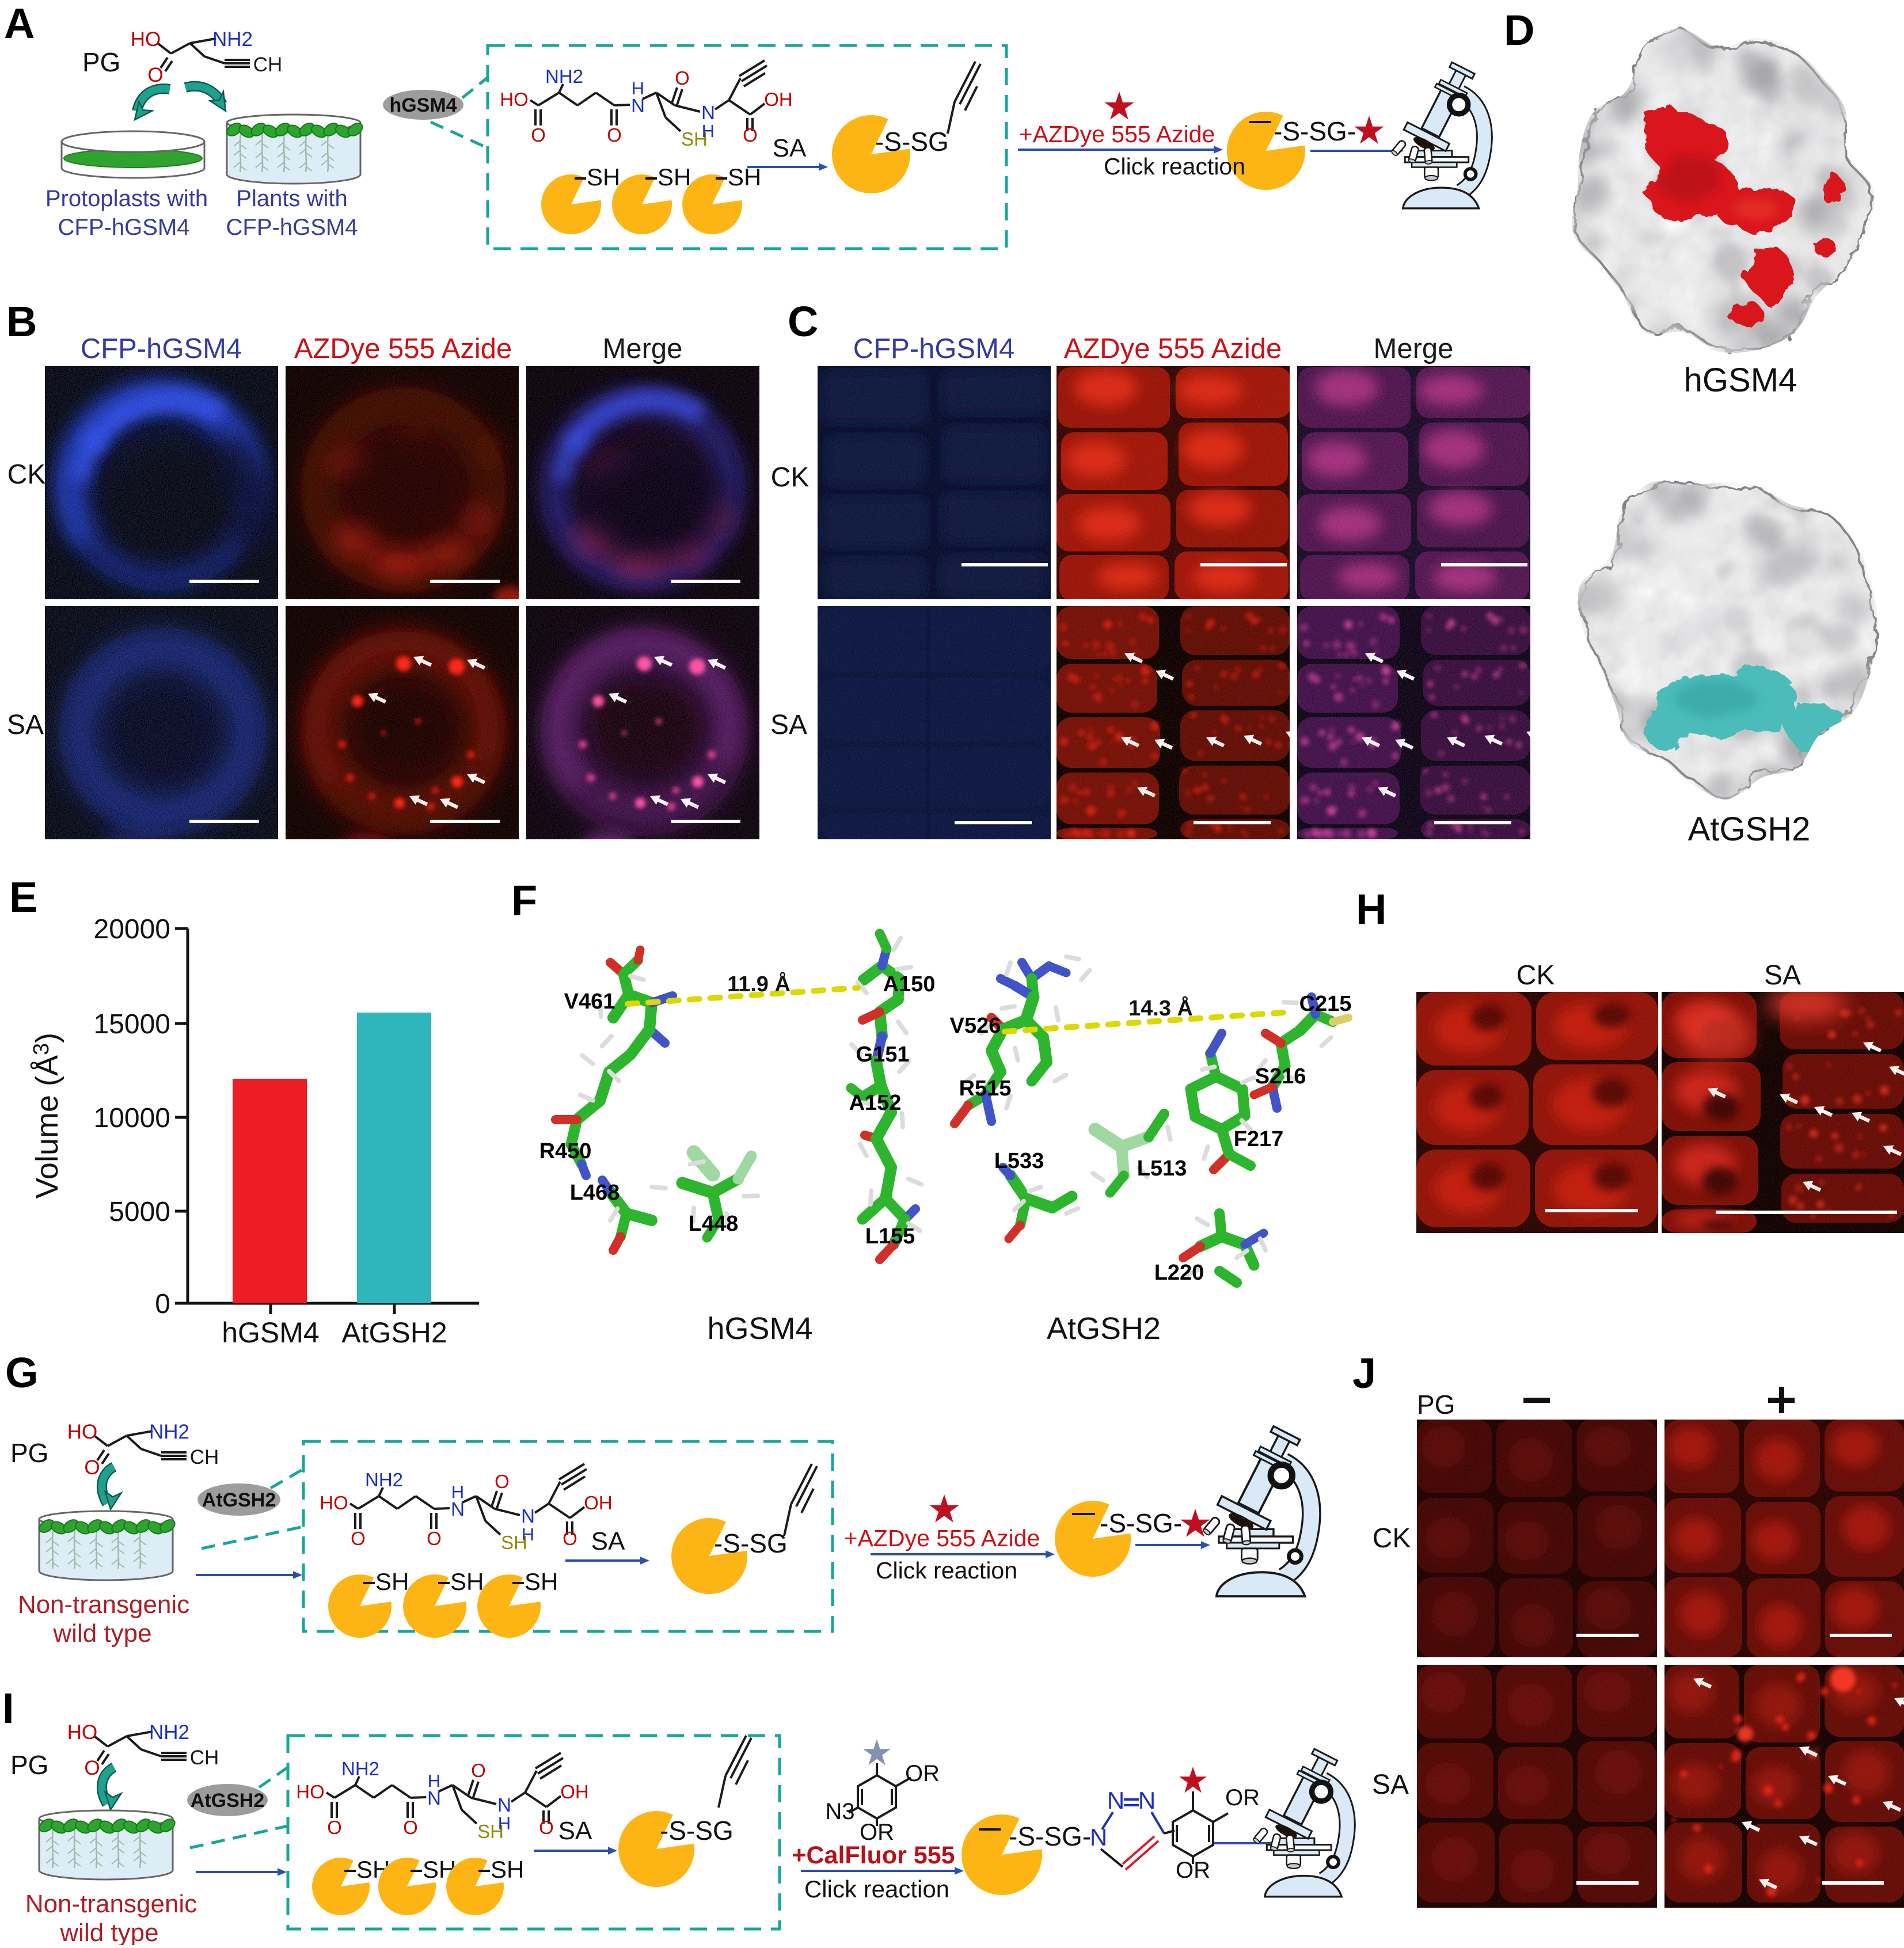  I want to click on svg-text: B, so click(22, 322).